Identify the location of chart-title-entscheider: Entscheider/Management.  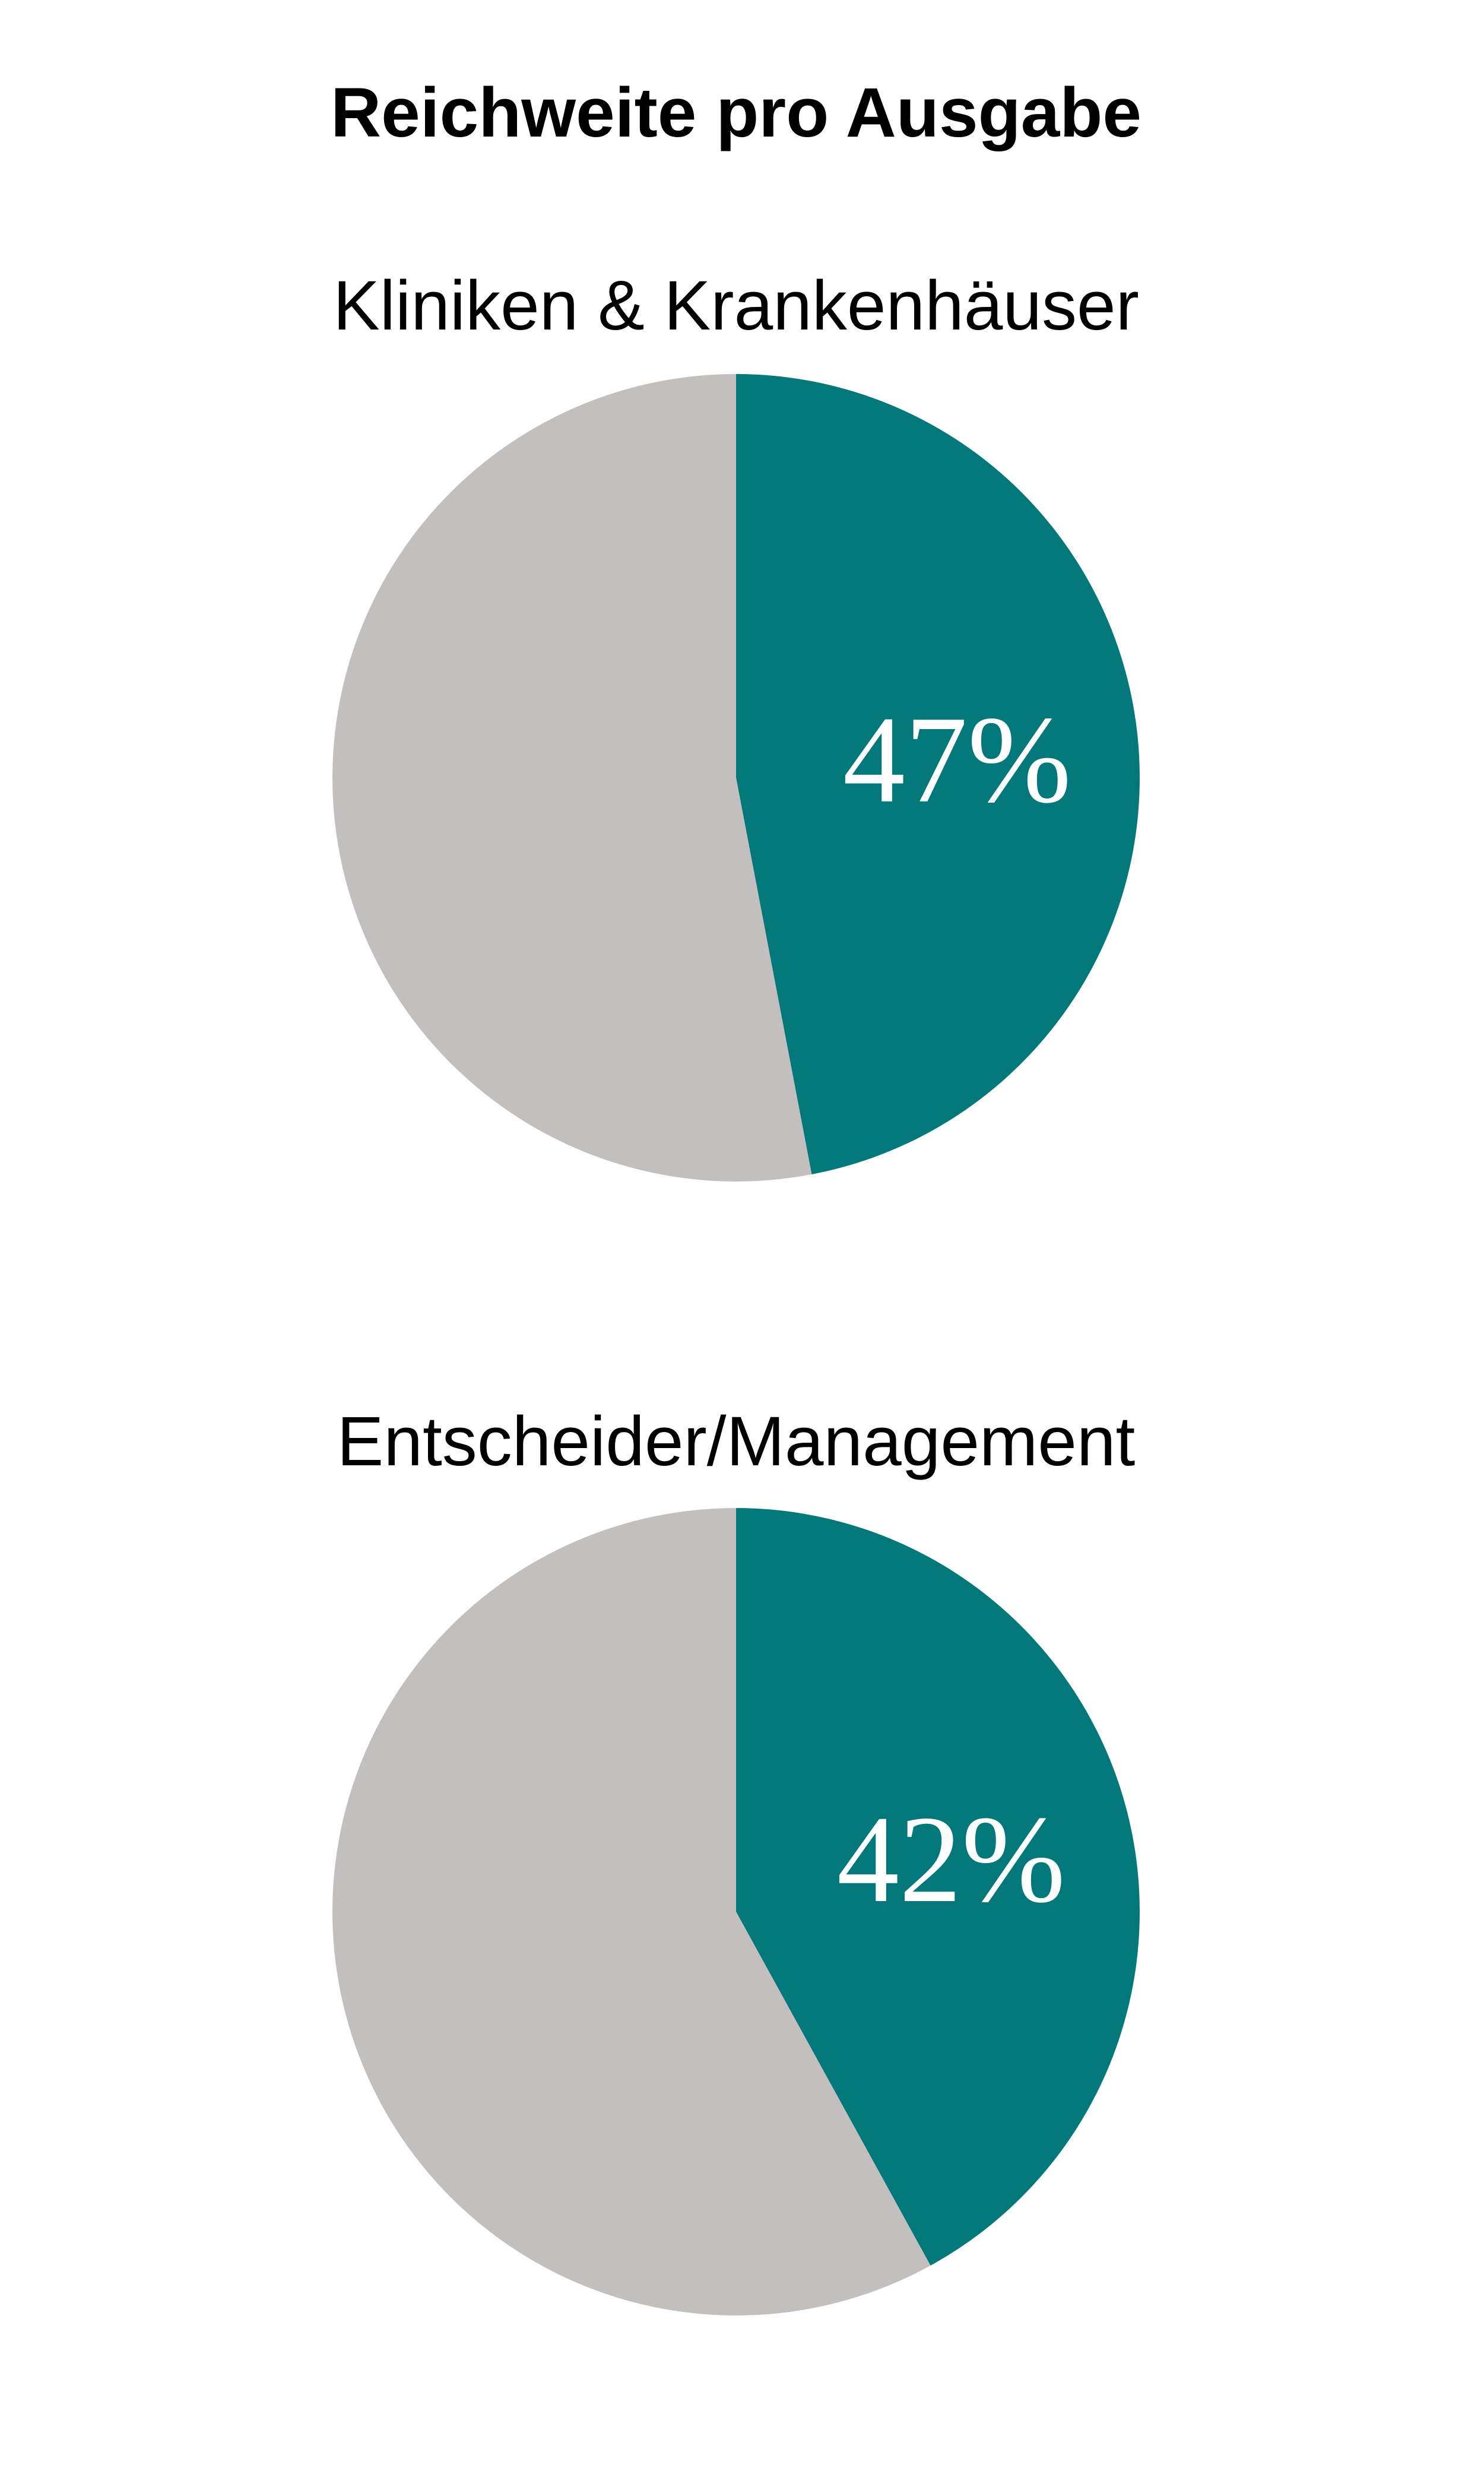
(736, 1441).